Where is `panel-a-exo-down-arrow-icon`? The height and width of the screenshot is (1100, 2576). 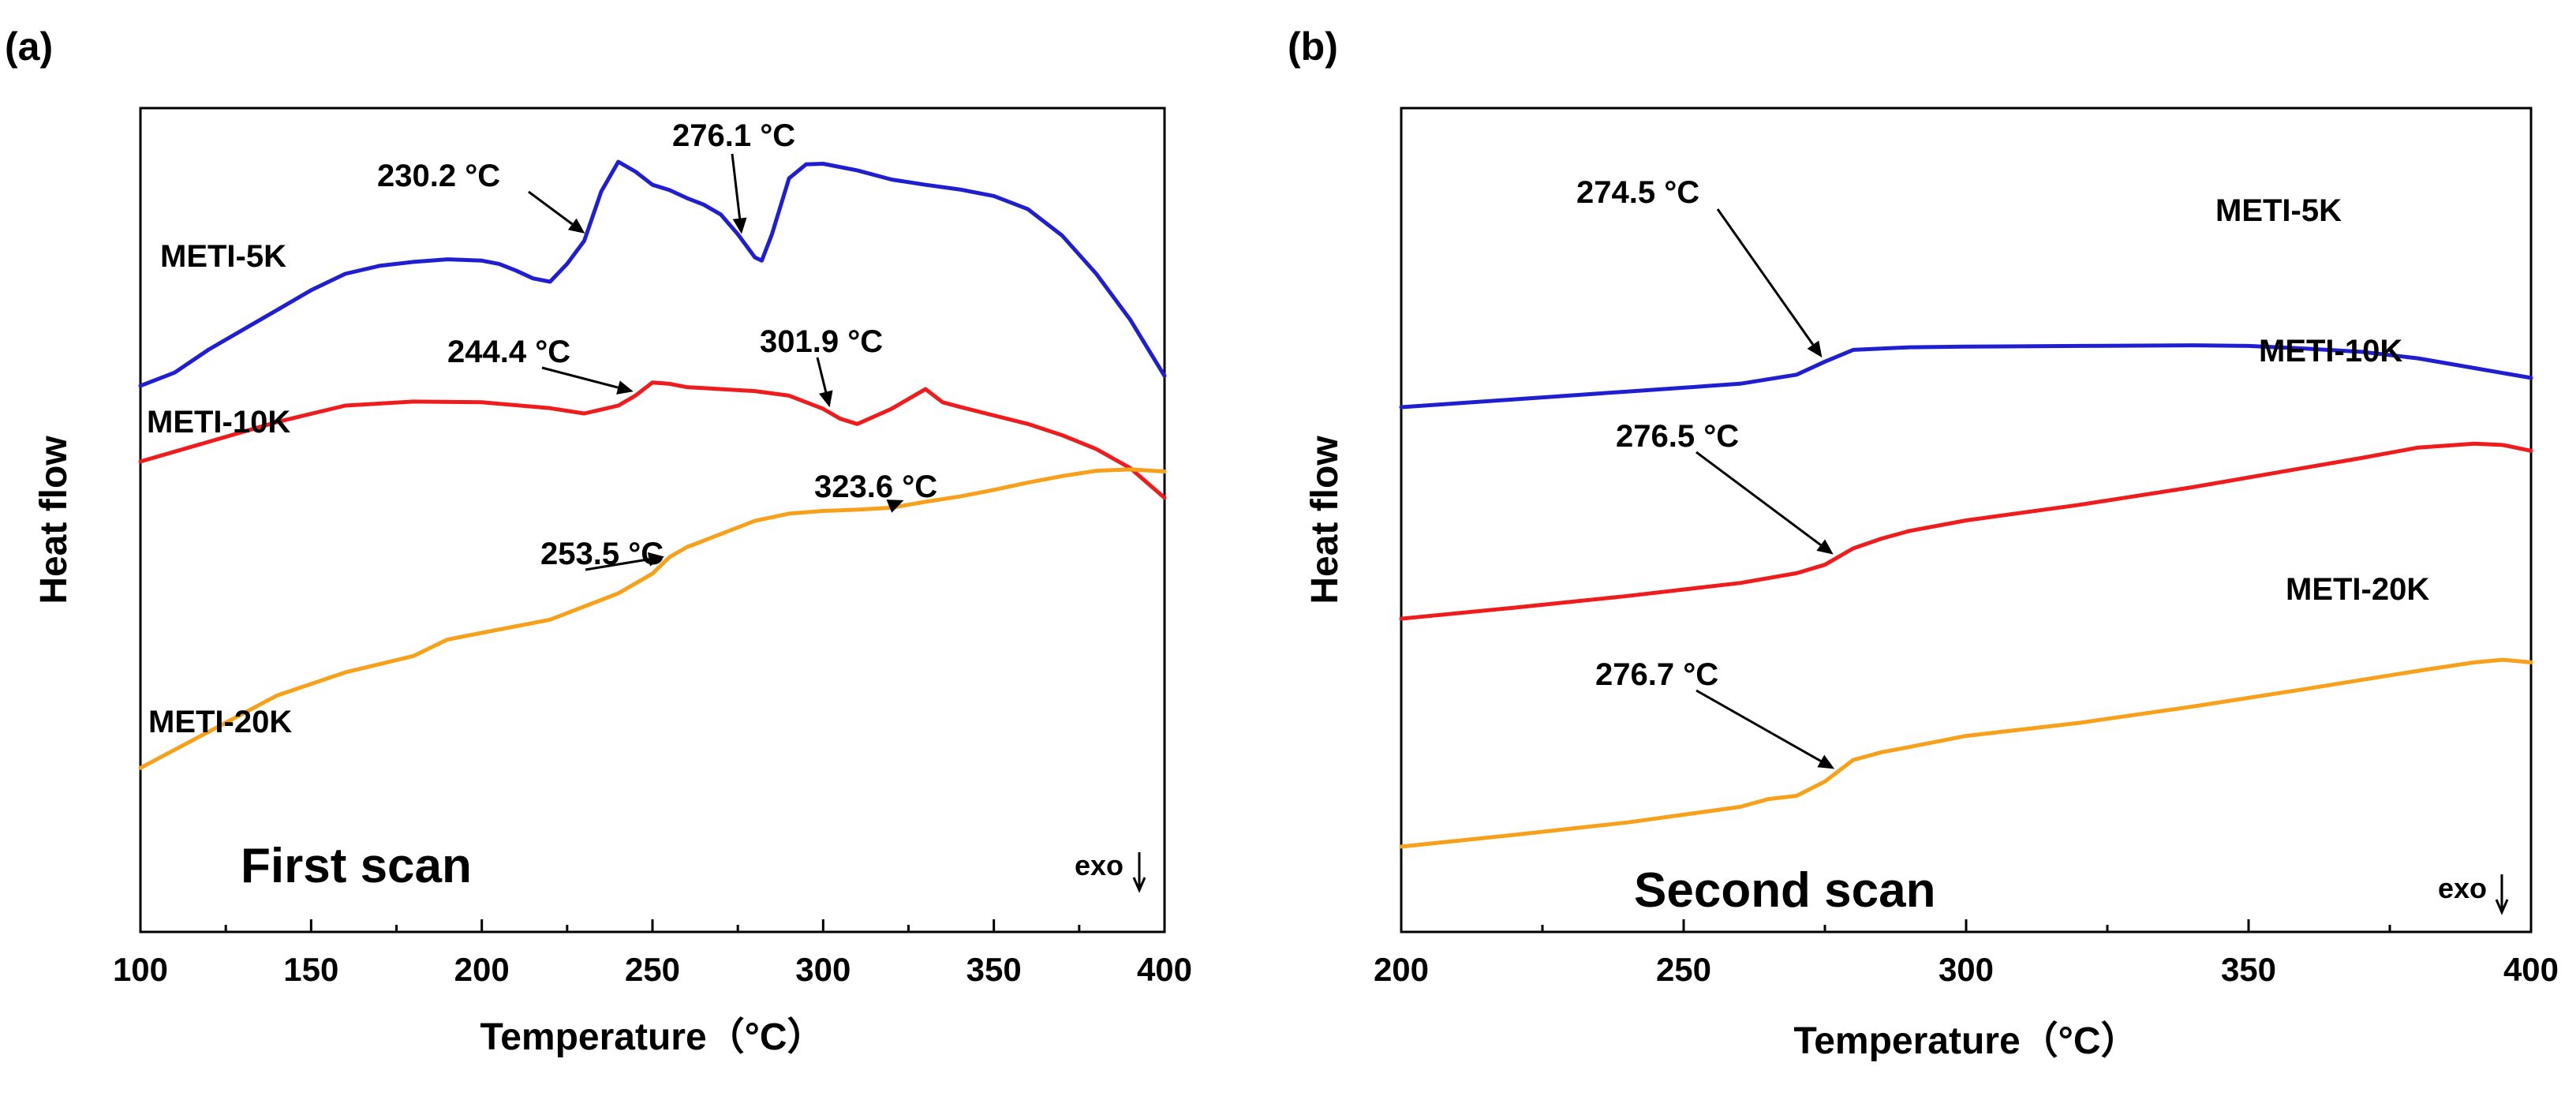 panel-a-exo-down-arrow-icon is located at coordinates (1139, 872).